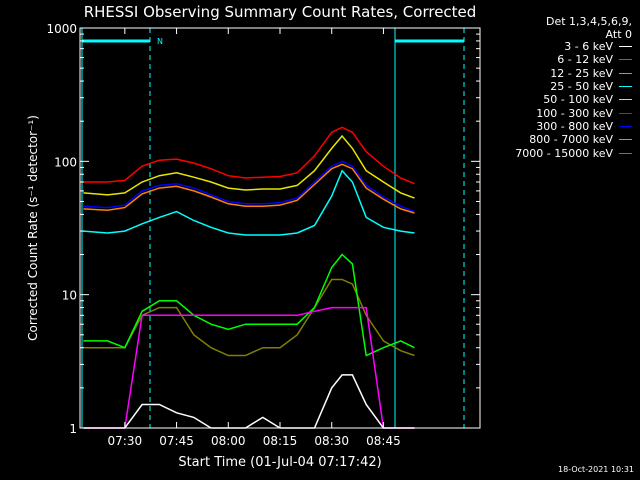  Describe the element at coordinates (228, 441) in the screenshot. I see `x-tick-label: 08:00` at that location.